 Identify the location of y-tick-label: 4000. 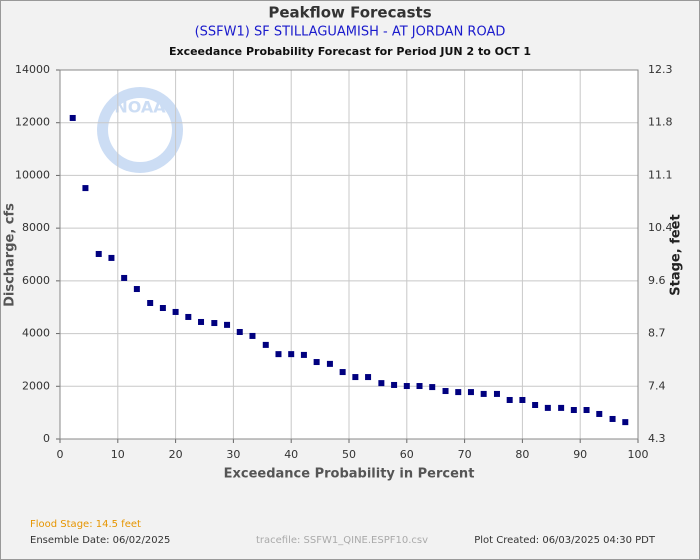
(36, 333).